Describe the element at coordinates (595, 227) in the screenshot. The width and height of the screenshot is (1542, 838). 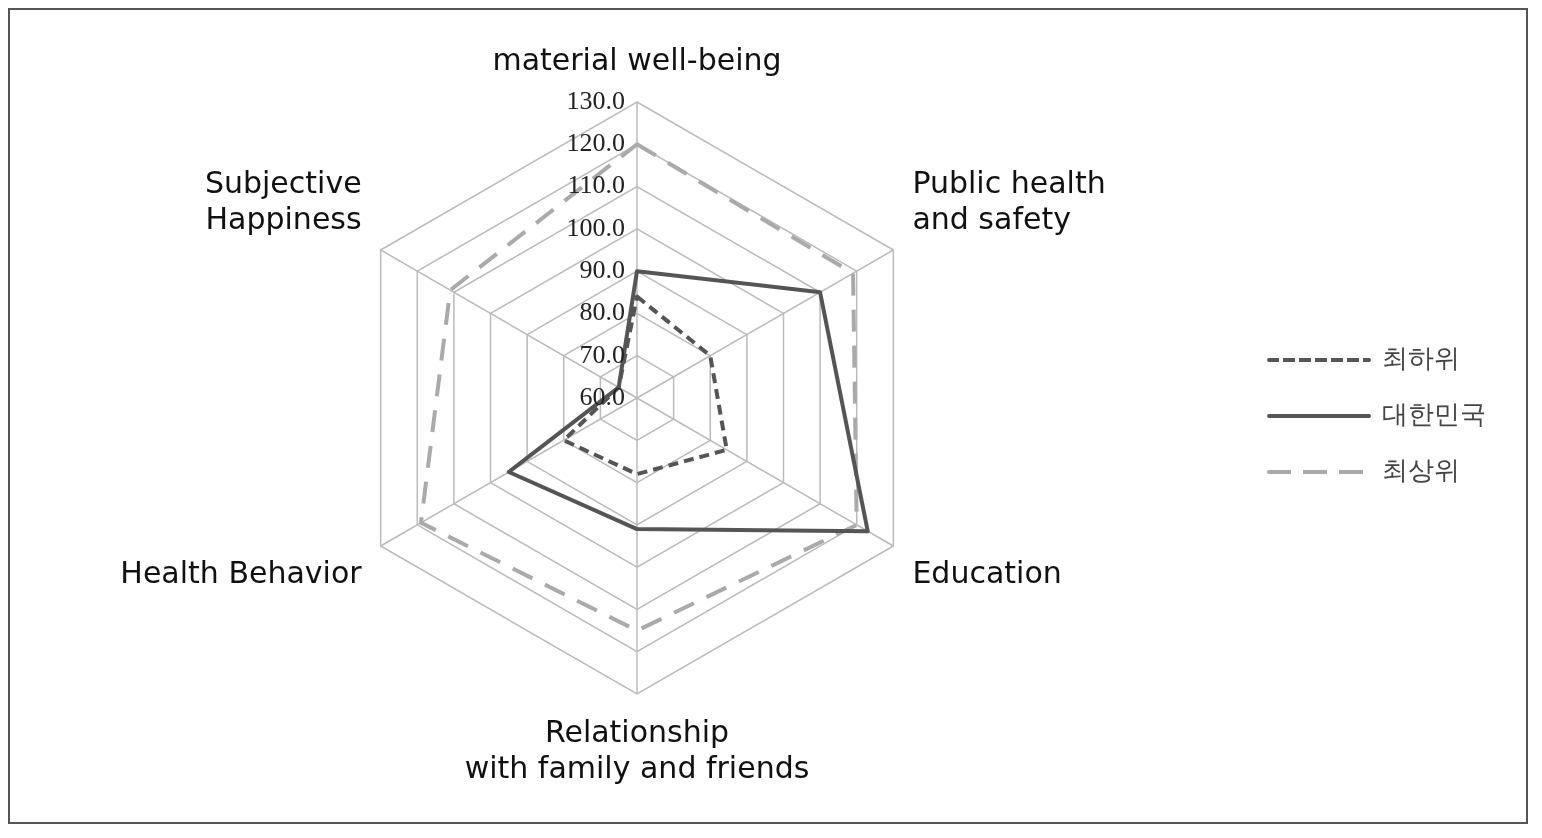
I see `y-tick-label: 100.0` at that location.